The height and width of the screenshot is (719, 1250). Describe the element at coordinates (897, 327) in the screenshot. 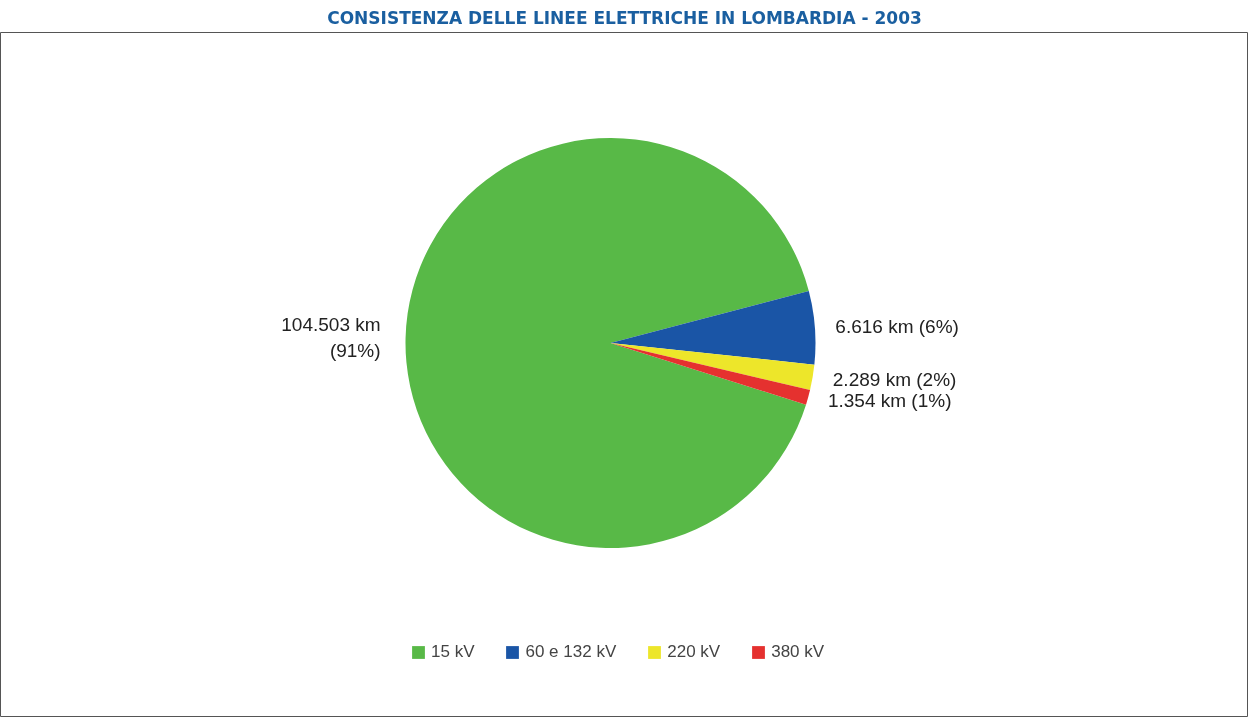

I see `data-label: 6.616 km (6%)` at that location.